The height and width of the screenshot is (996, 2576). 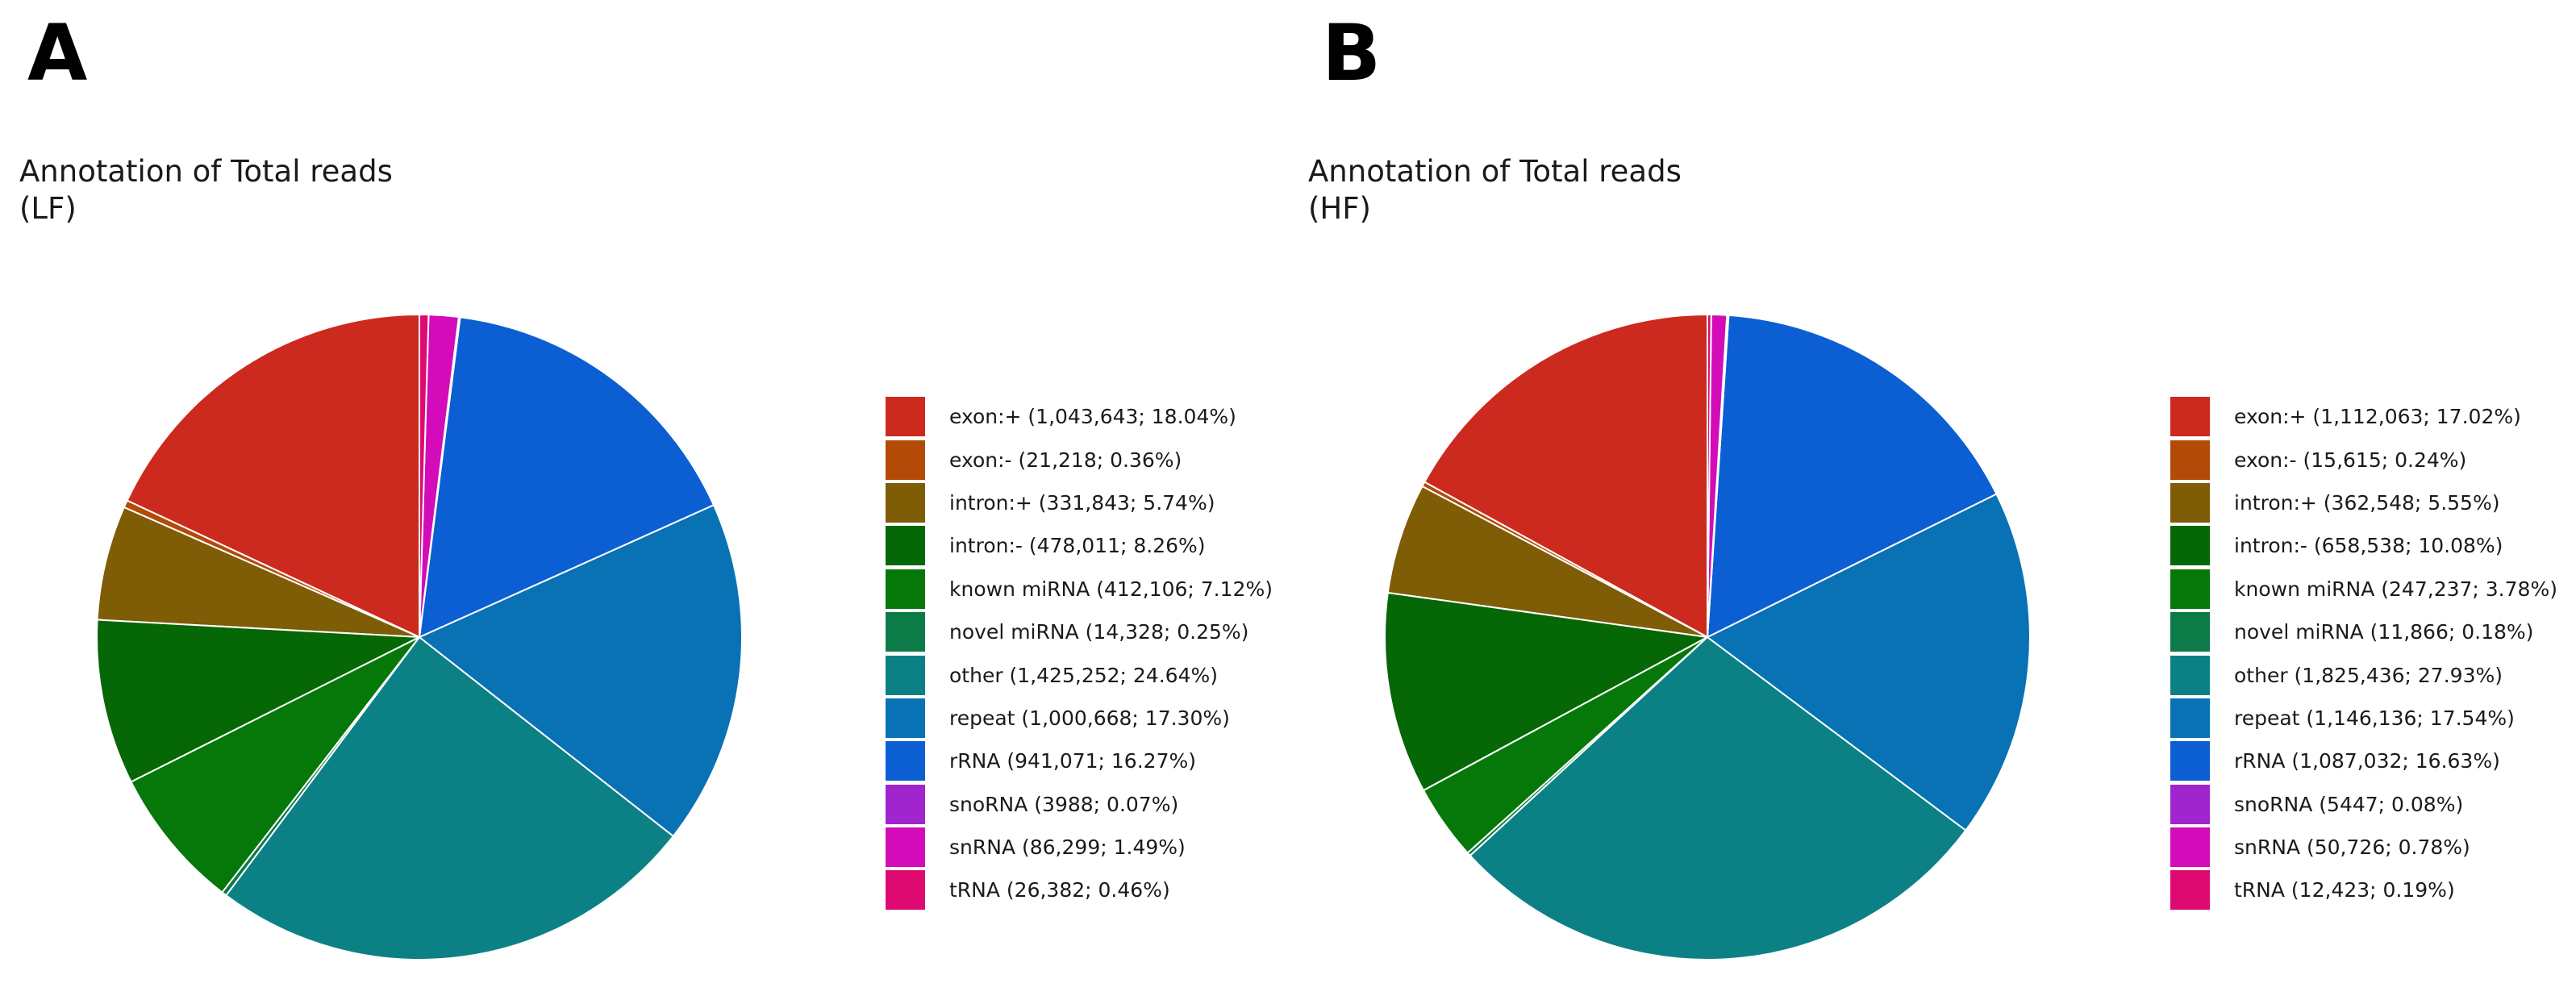 What do you see at coordinates (2350, 460) in the screenshot?
I see `legend-label: exon:- (15,615; 0.24%)` at bounding box center [2350, 460].